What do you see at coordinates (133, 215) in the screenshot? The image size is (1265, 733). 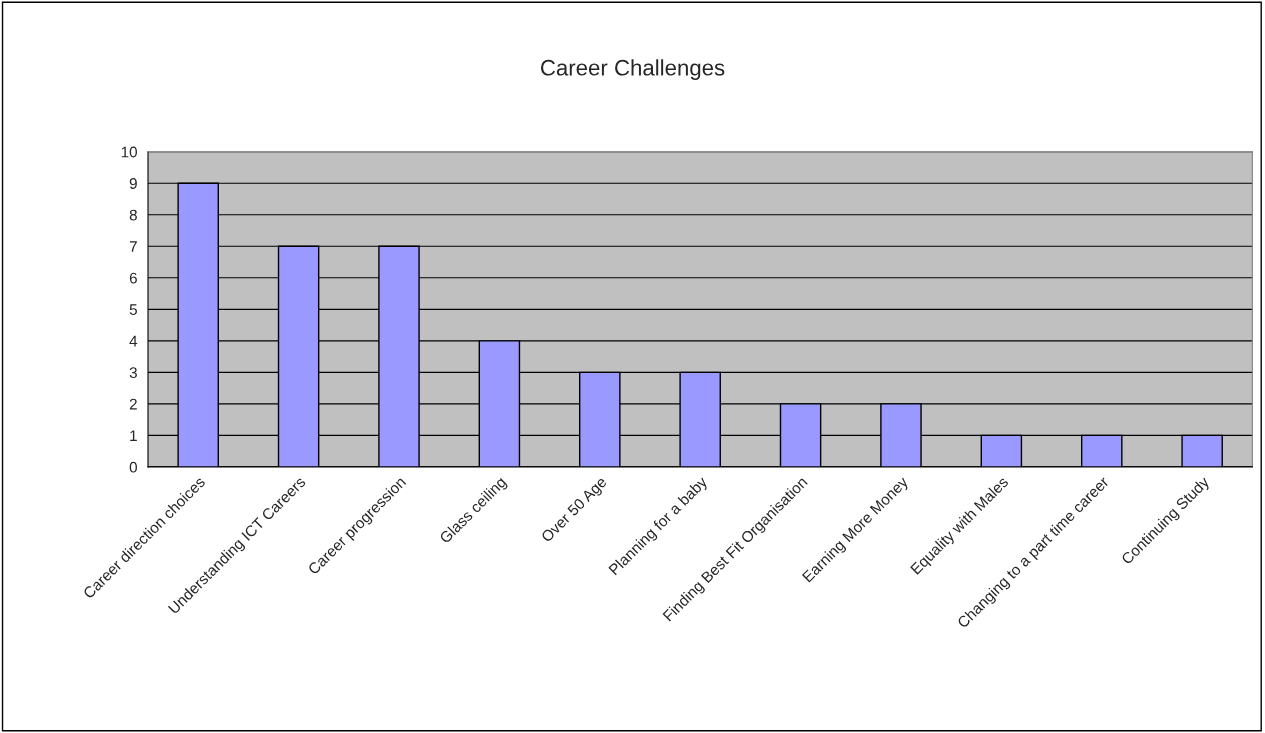 I see `y-tick-label: 8` at bounding box center [133, 215].